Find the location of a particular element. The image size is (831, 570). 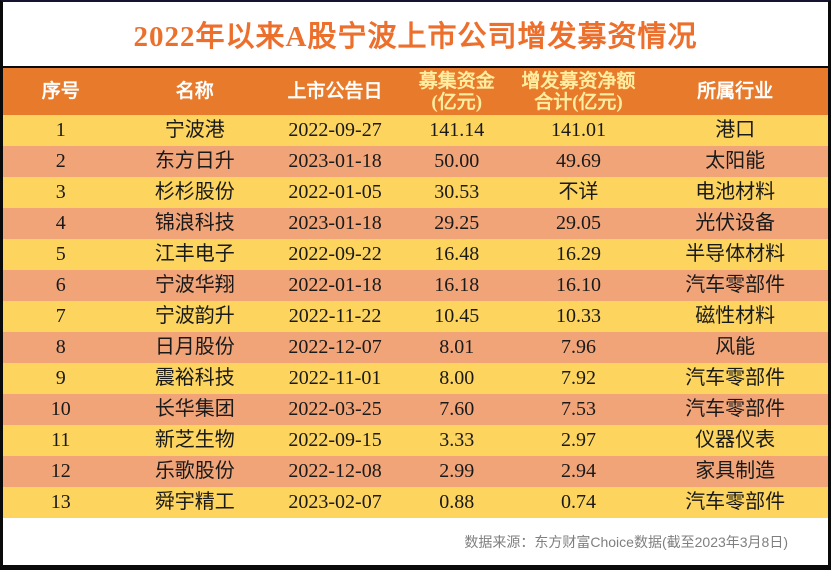

column-header-line: 序号 is located at coordinates (60, 91).